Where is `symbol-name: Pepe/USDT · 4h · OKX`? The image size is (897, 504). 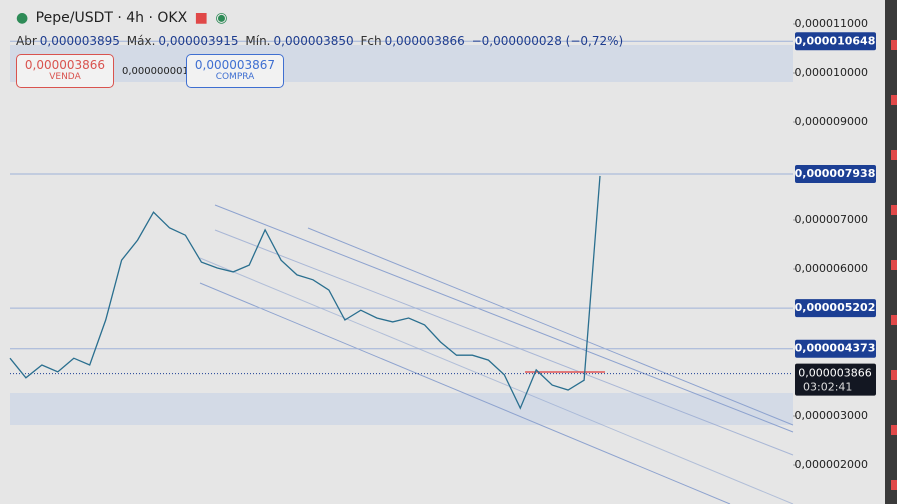
symbol-name: Pepe/USDT · 4h · OKX is located at coordinates (111, 18).